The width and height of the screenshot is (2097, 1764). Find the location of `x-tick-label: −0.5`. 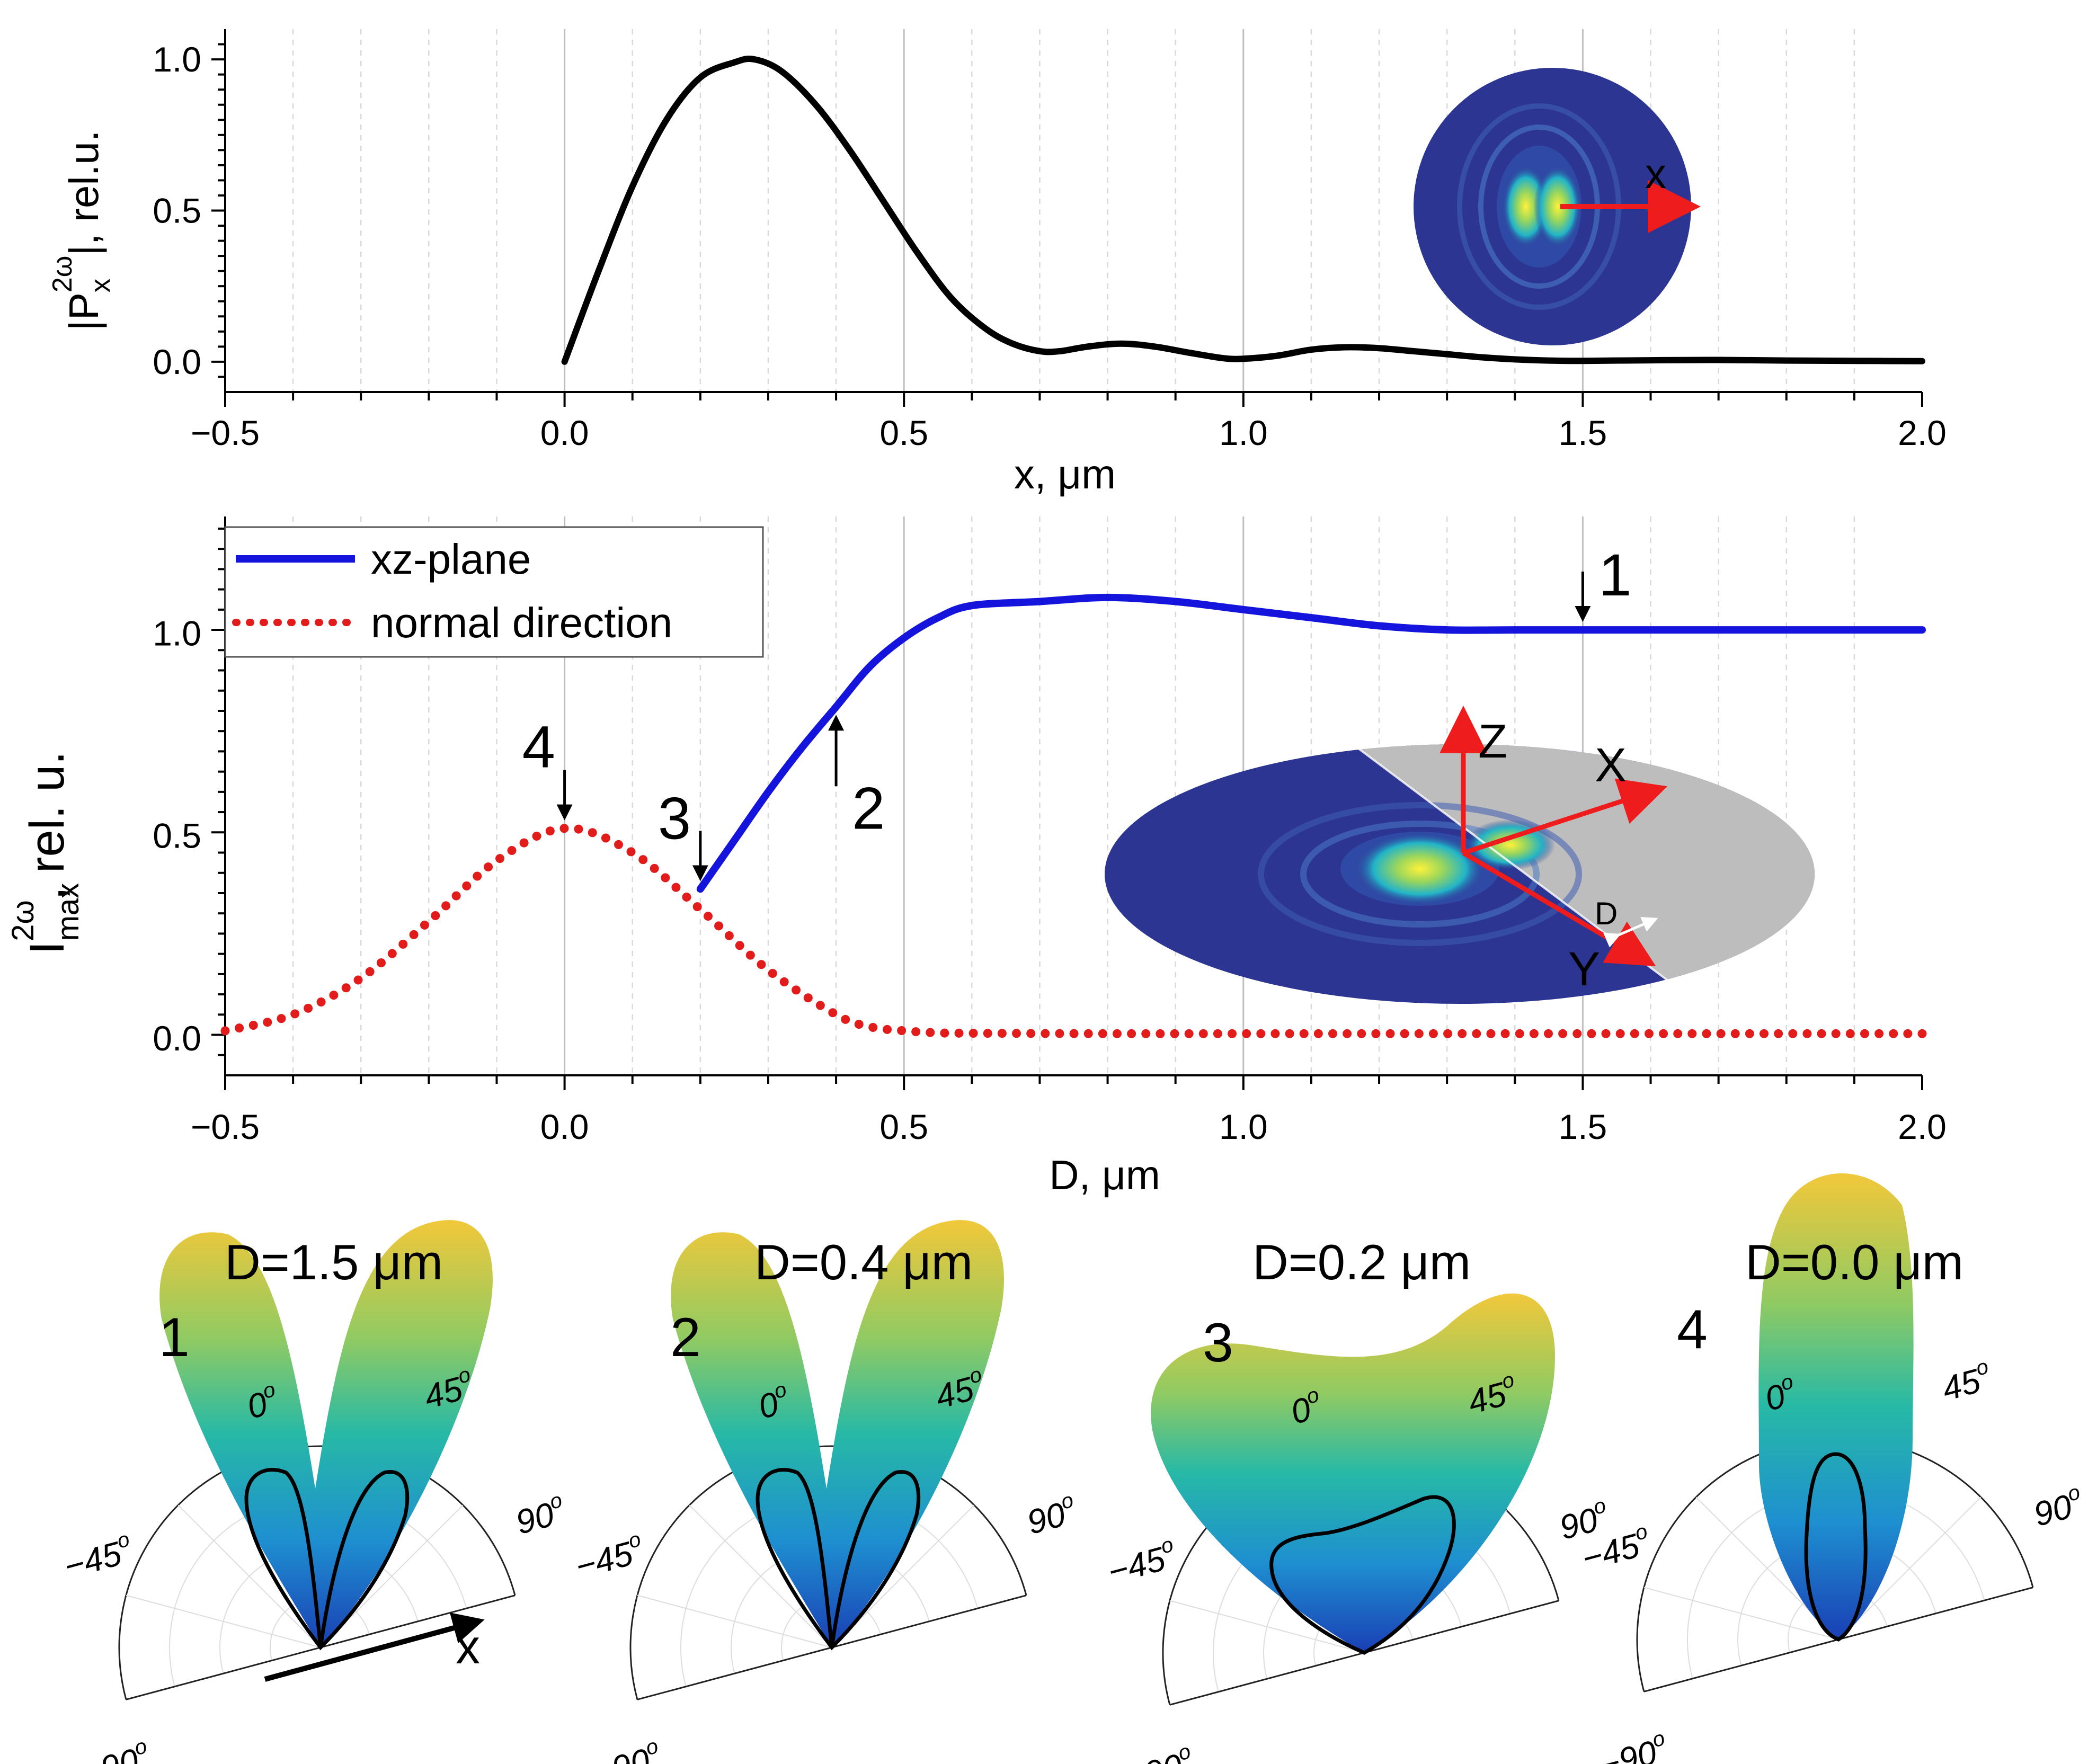

x-tick-label: −0.5 is located at coordinates (225, 432).